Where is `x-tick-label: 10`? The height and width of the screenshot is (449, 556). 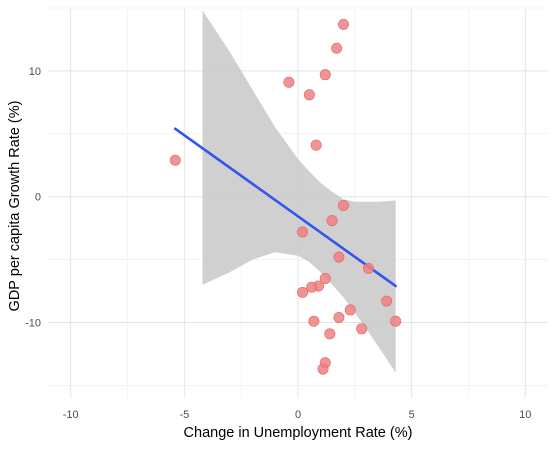
x-tick-label: 10 is located at coordinates (525, 415).